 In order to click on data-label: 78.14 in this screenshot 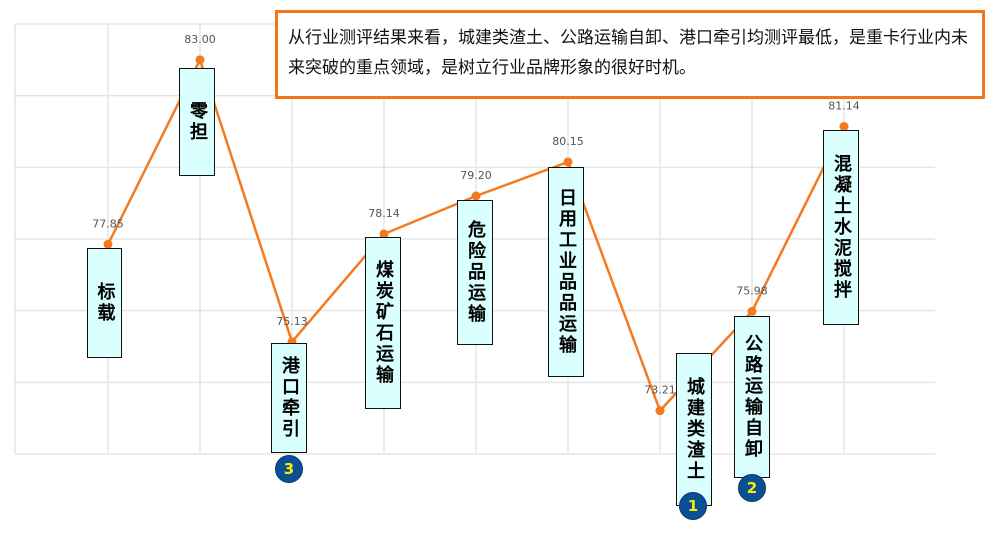, I will do `click(384, 213)`.